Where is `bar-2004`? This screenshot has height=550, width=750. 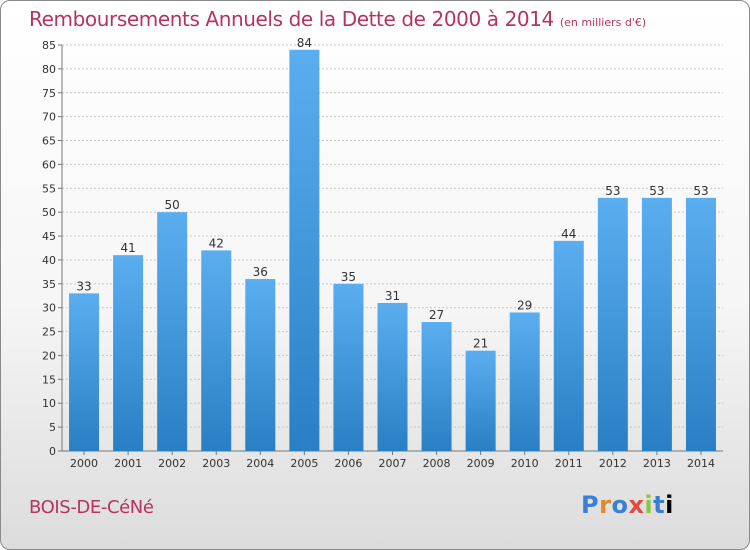 bar-2004 is located at coordinates (260, 365).